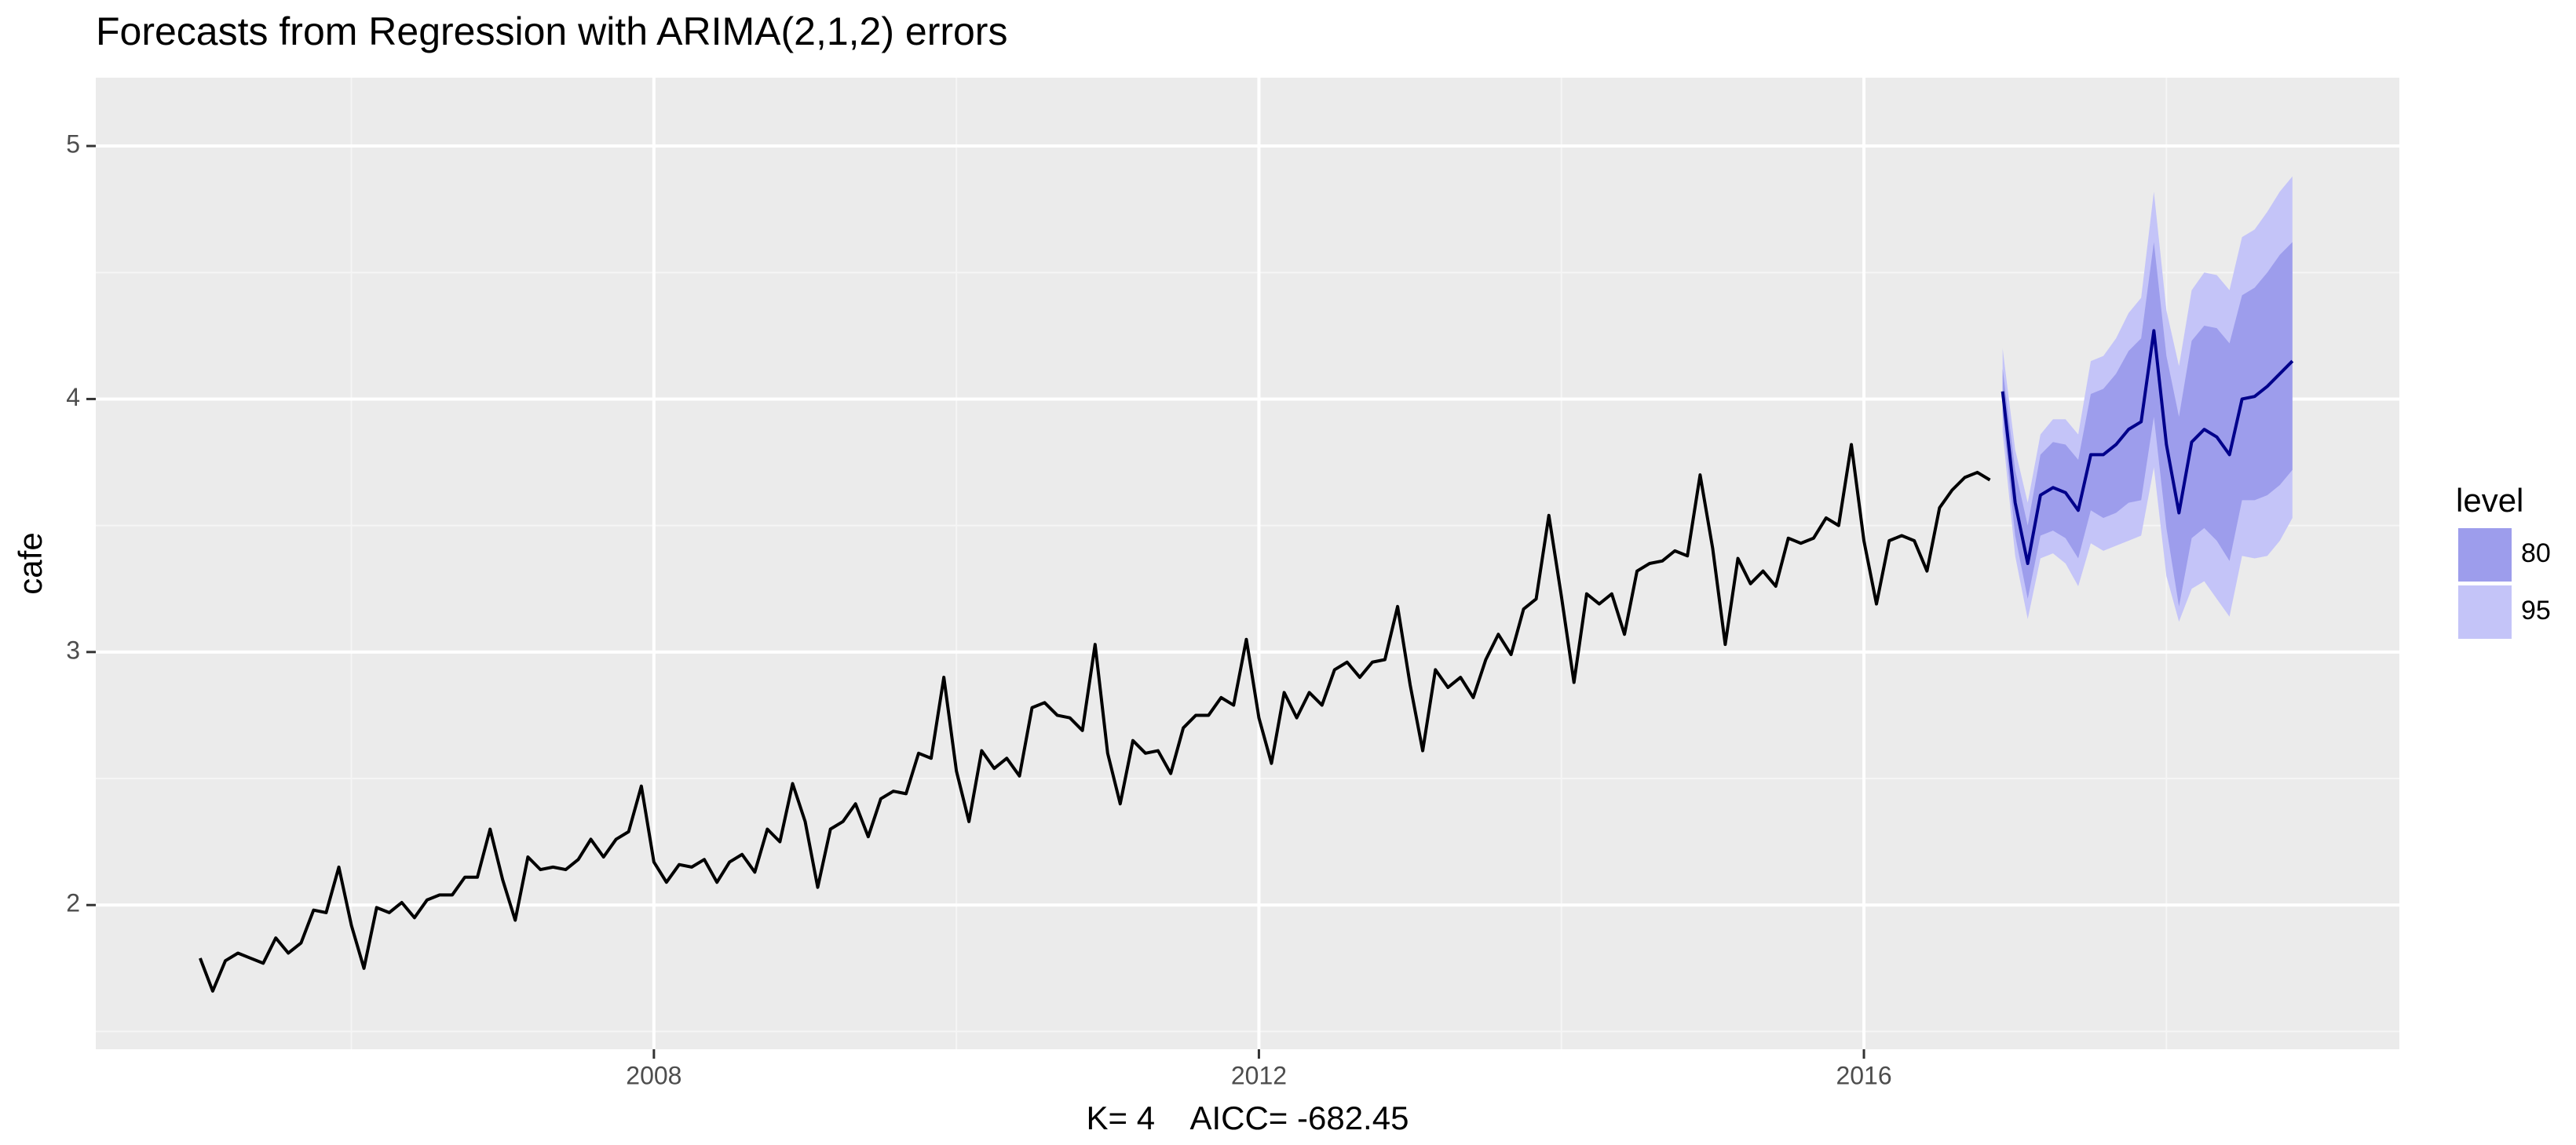 This screenshot has height=1145, width=2576. I want to click on x-axis-label: K= 4 AICC= -682.45, so click(1248, 1117).